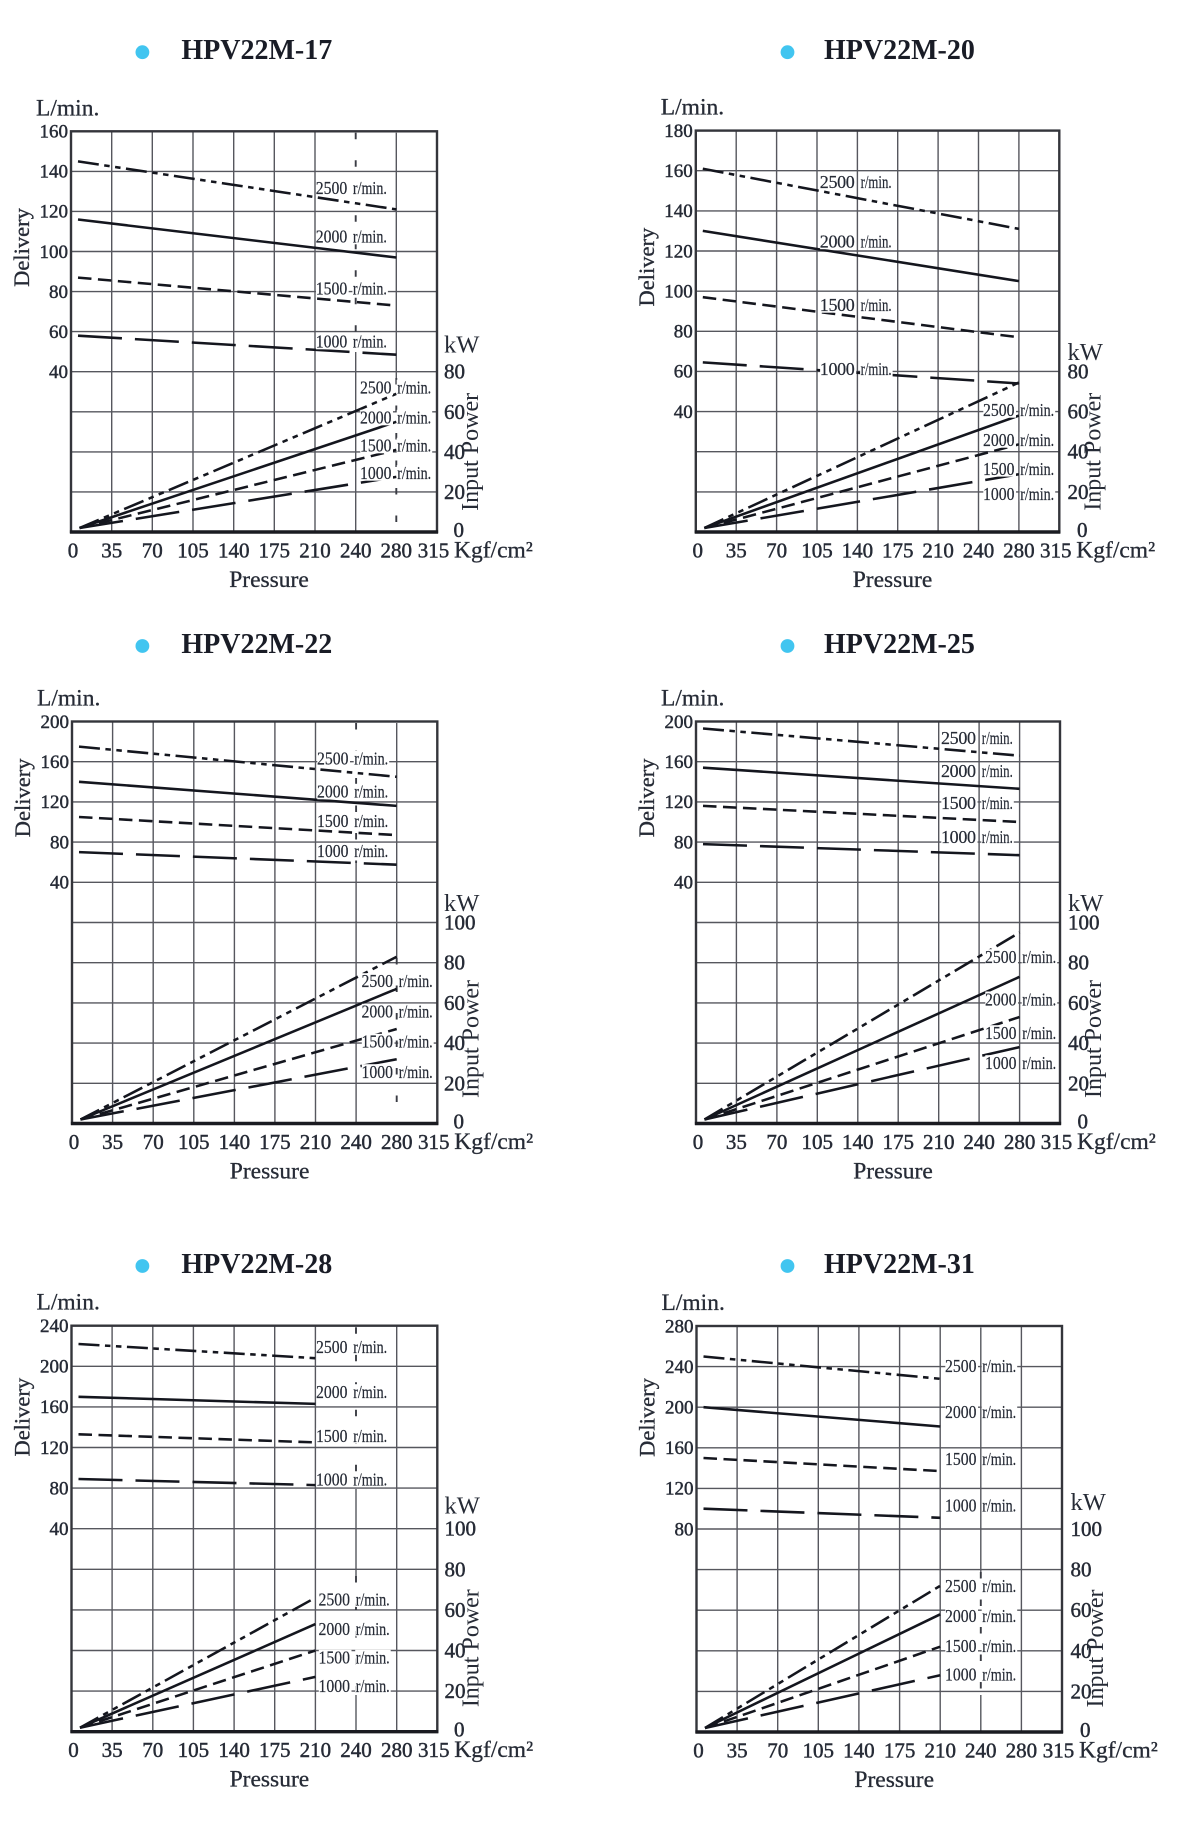  What do you see at coordinates (692, 699) in the screenshot?
I see `svg-text: L/min.` at bounding box center [692, 699].